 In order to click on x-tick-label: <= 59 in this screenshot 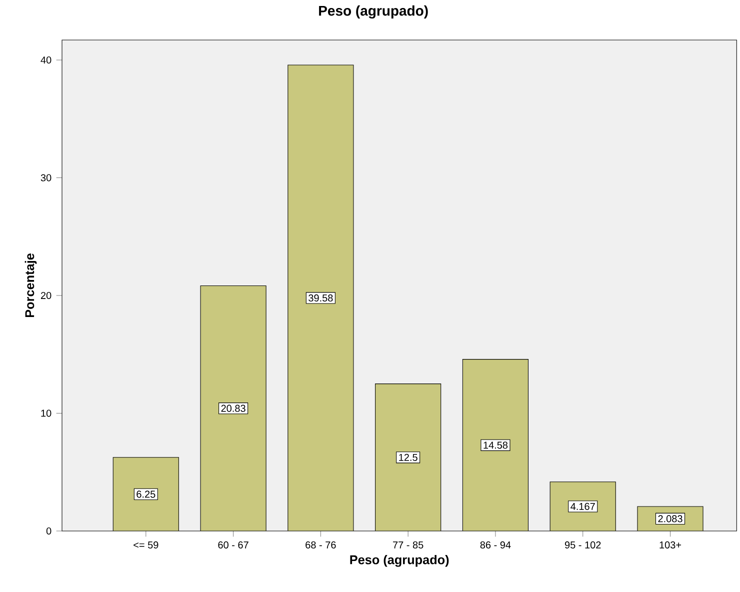, I will do `click(146, 544)`.